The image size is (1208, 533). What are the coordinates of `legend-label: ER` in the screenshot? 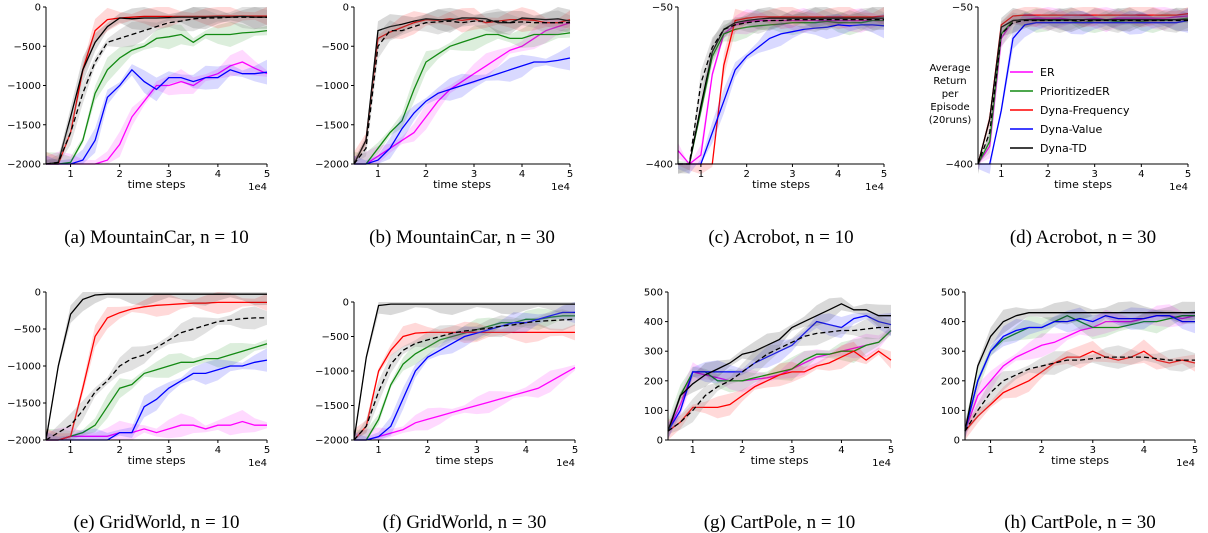 It's located at (1047, 72).